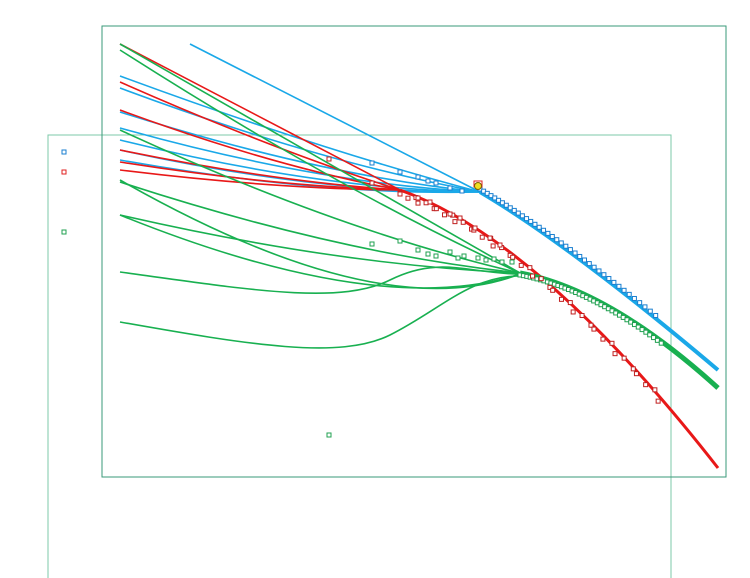 Image resolution: width=750 pixels, height=578 pixels. I want to click on highlight-point, so click(478, 186).